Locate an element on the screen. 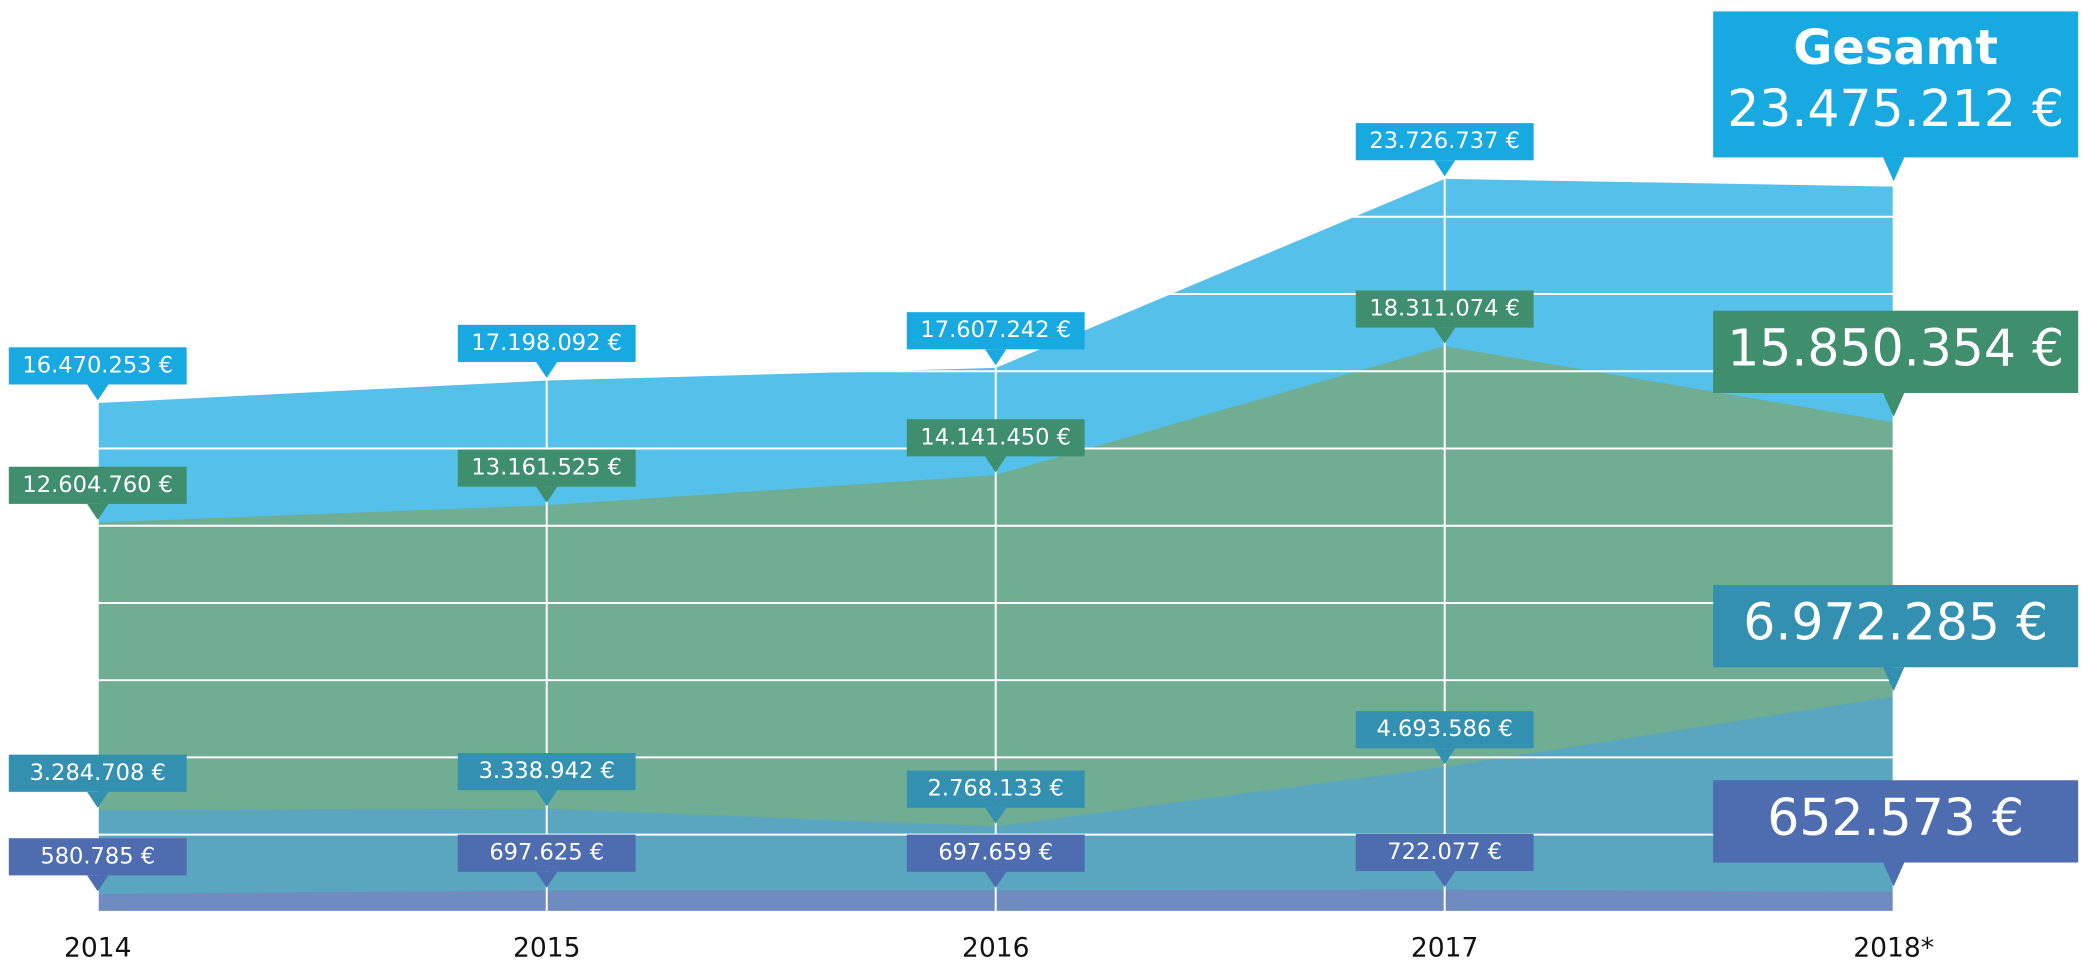 The image size is (2083, 965). value-label: 697.625 € is located at coordinates (546, 853).